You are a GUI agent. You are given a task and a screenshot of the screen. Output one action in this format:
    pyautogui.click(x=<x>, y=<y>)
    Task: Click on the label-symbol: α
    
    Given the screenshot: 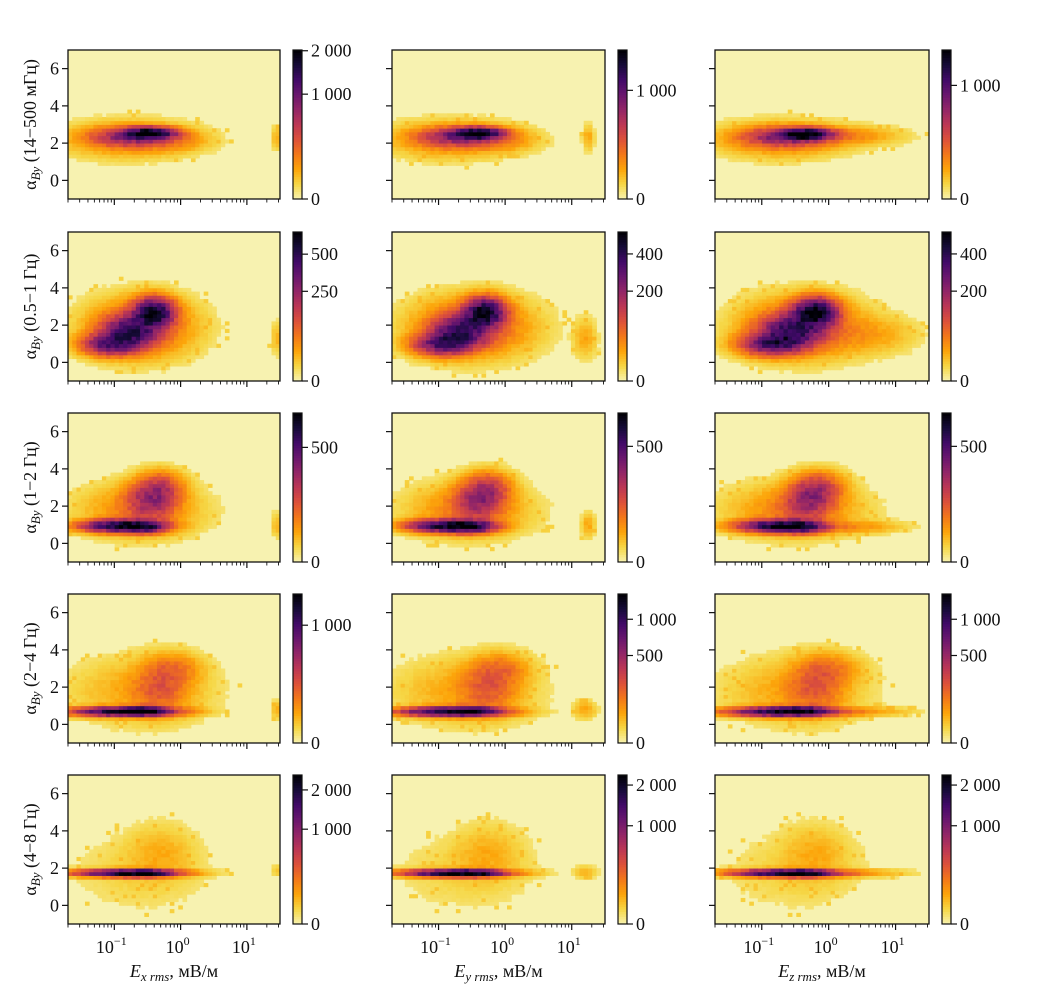 What is the action you would take?
    pyautogui.click(x=30, y=354)
    